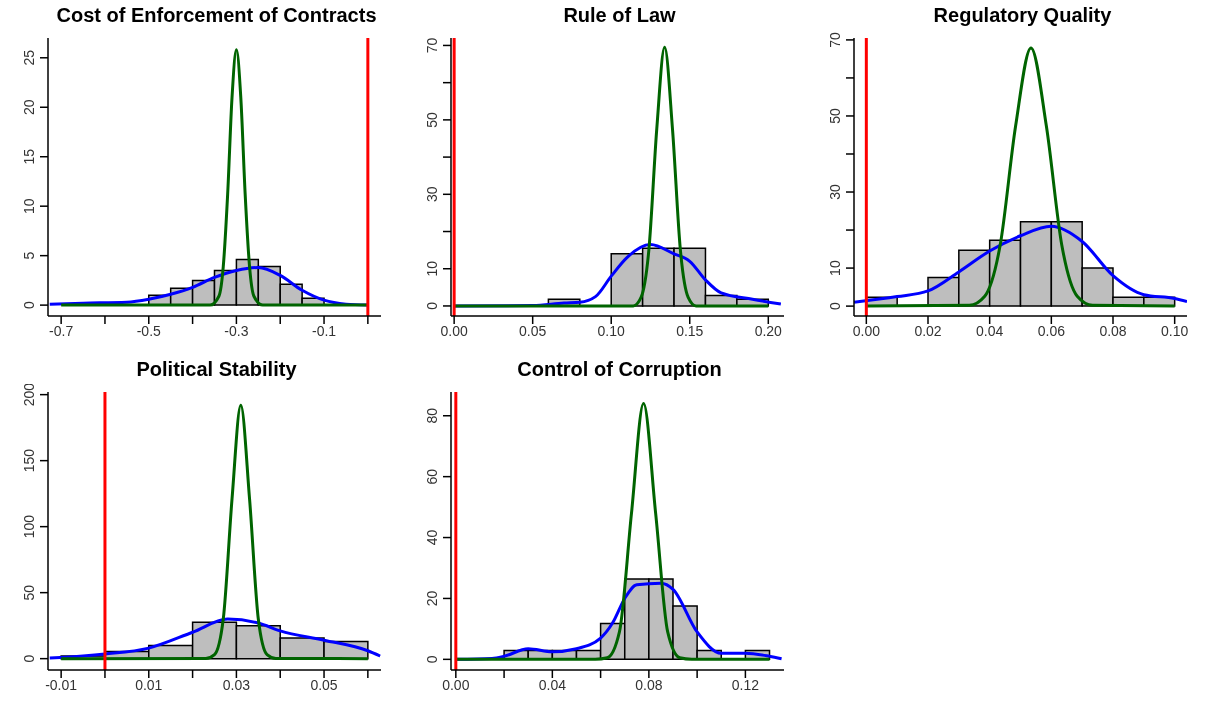 Image resolution: width=1211 pixels, height=708 pixels. What do you see at coordinates (619, 369) in the screenshot?
I see `chart-title: Control of Corruption` at bounding box center [619, 369].